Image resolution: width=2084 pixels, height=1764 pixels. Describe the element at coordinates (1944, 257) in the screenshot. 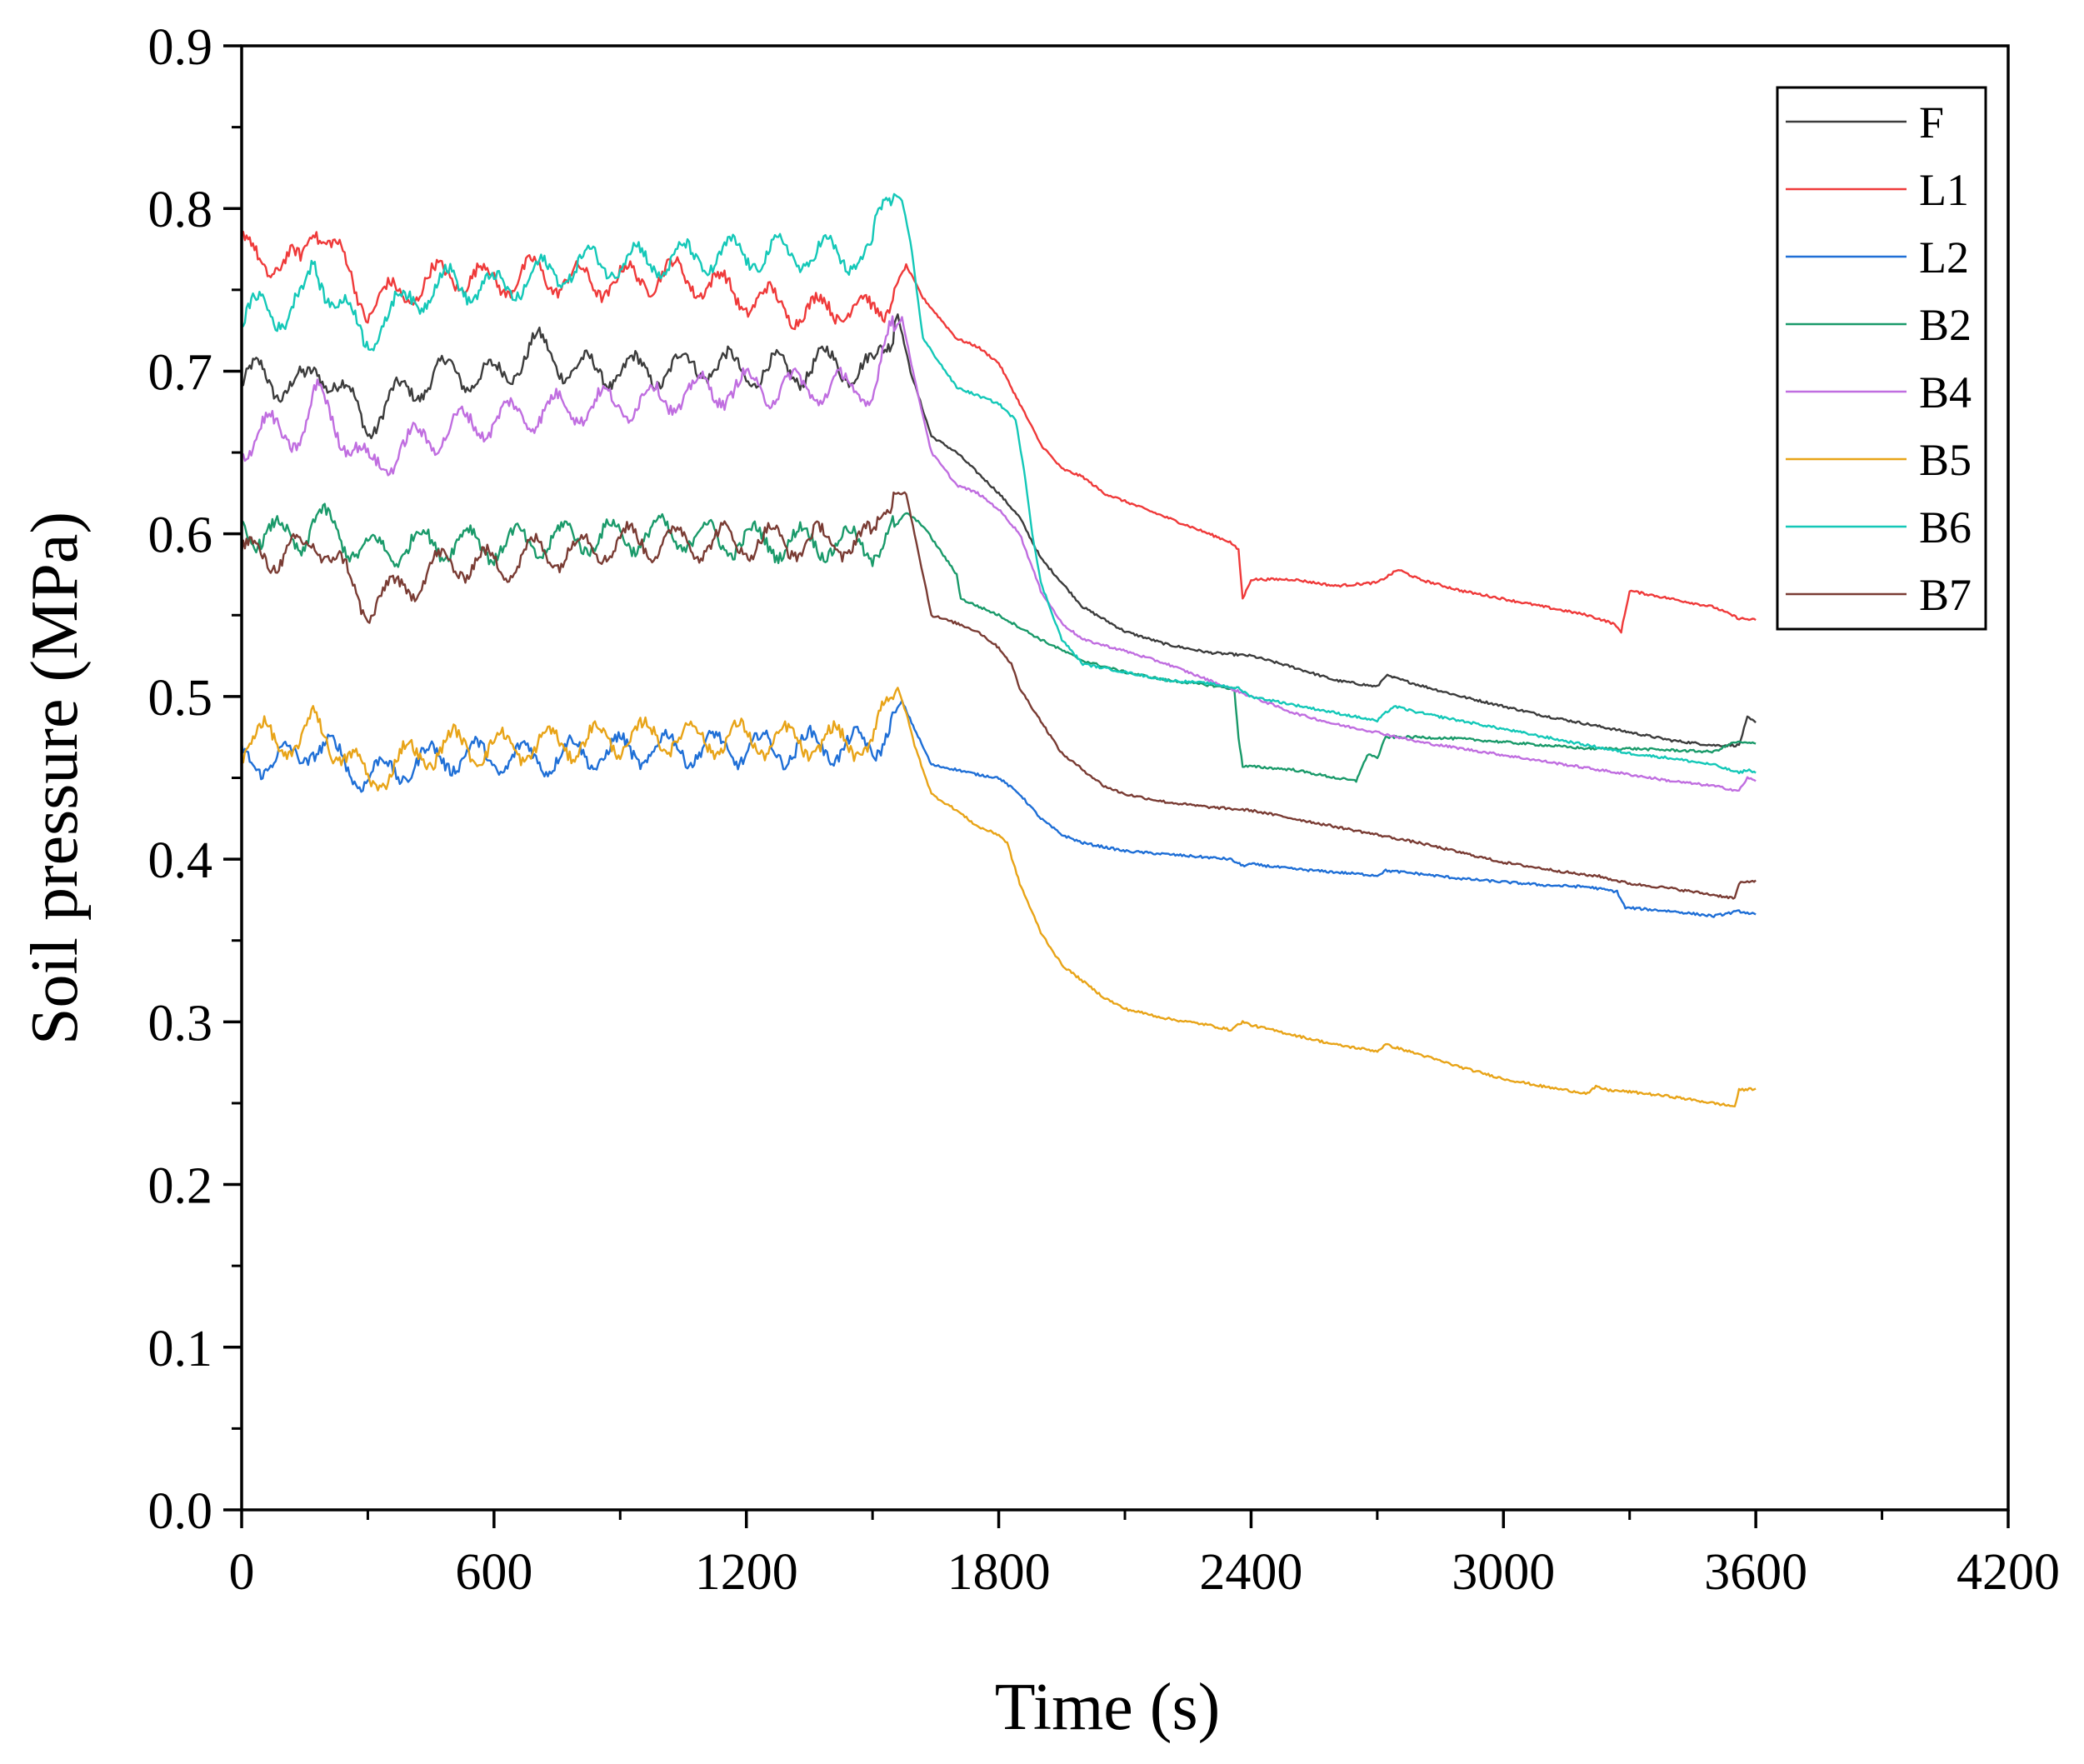

I see `legend-label-l2: L2` at that location.